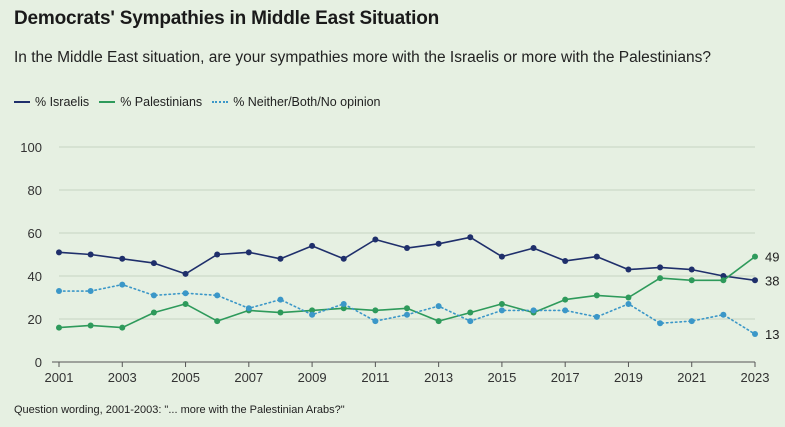 The width and height of the screenshot is (785, 427). Describe the element at coordinates (755, 377) in the screenshot. I see `x-tick-label: 2023` at that location.